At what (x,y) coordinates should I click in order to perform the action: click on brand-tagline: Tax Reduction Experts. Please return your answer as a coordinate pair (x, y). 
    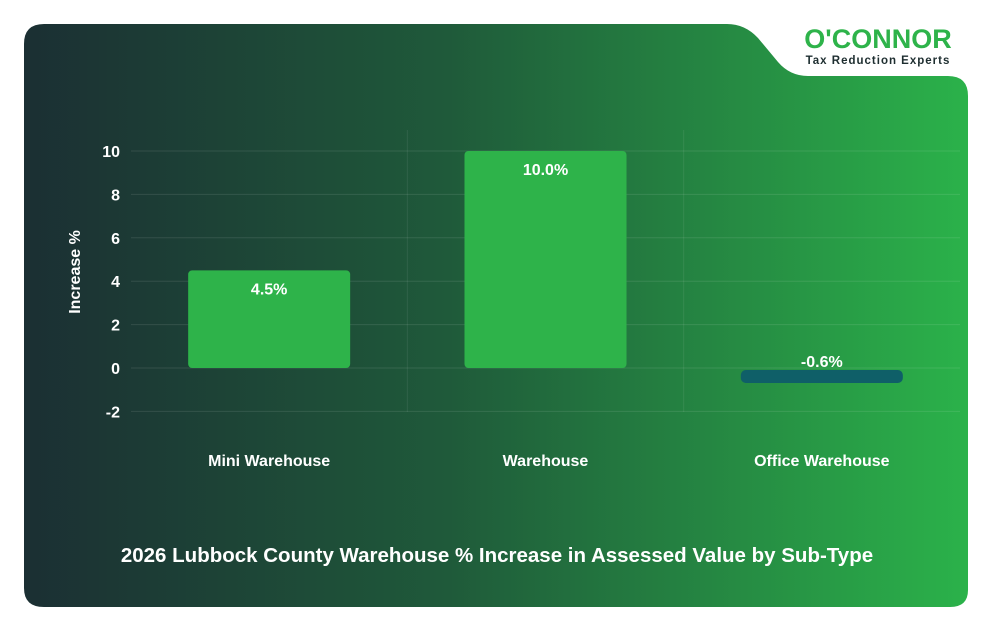
    Looking at the image, I should click on (878, 61).